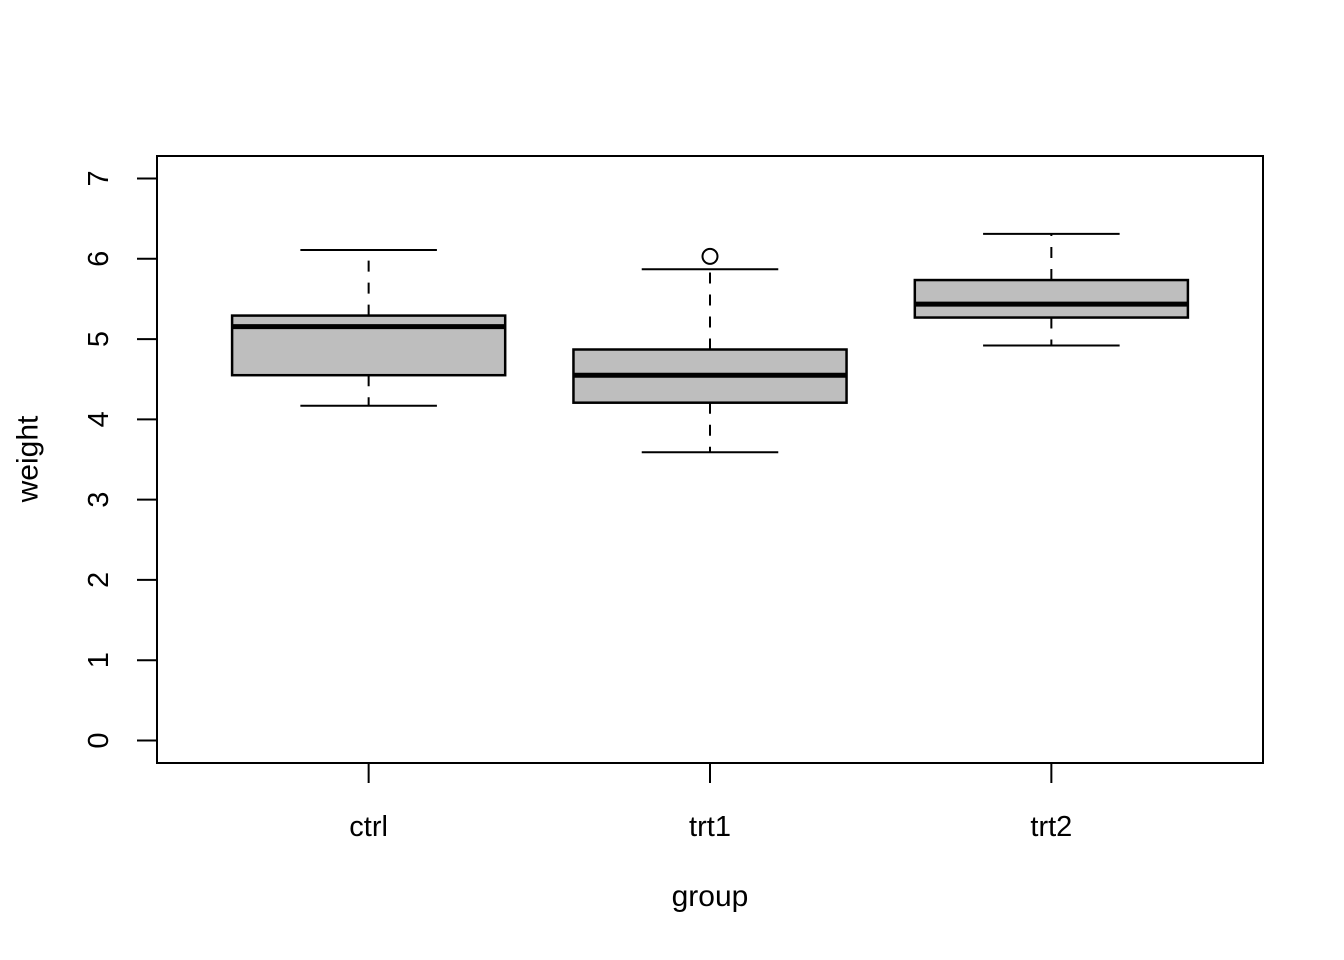 This screenshot has width=1344, height=960. Describe the element at coordinates (99, 580) in the screenshot. I see `y-tick-label-2: 2` at that location.